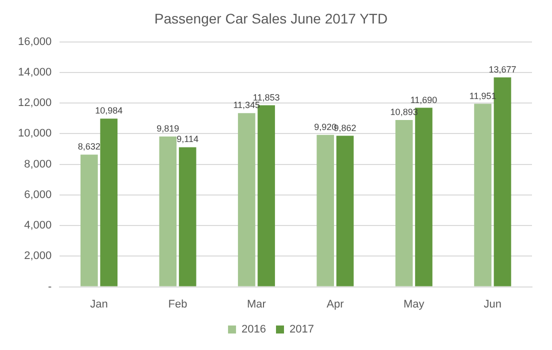 The width and height of the screenshot is (552, 350). What do you see at coordinates (302, 330) in the screenshot?
I see `legend-label: 2017` at bounding box center [302, 330].